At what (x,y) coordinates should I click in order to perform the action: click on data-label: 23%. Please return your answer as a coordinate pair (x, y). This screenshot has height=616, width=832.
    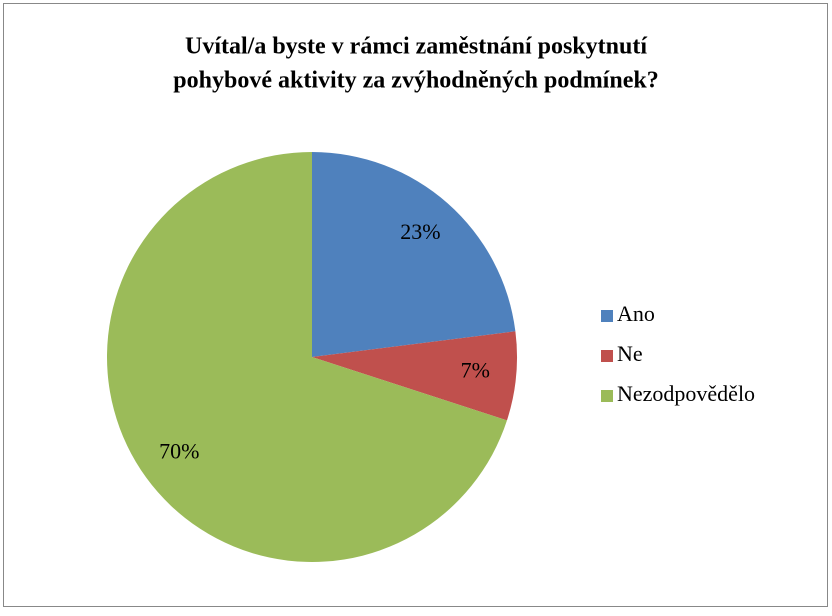
    Looking at the image, I should click on (420, 231).